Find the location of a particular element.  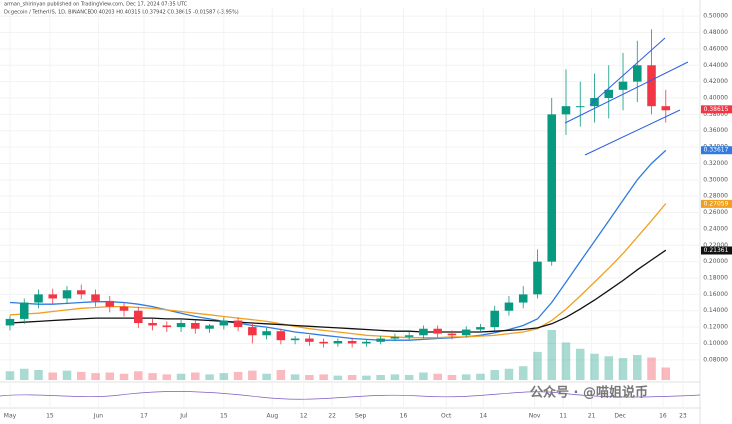

y-tick-label: 0.12000 is located at coordinates (715, 327).